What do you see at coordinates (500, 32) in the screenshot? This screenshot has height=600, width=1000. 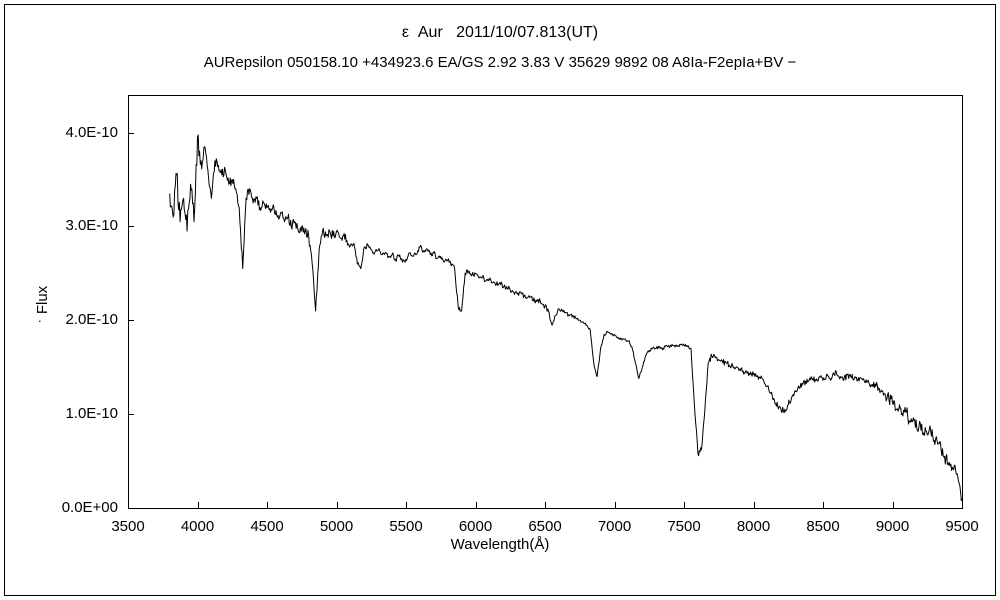 I see `chart-title: ε Aur 2011/10/07.813(UT)` at bounding box center [500, 32].